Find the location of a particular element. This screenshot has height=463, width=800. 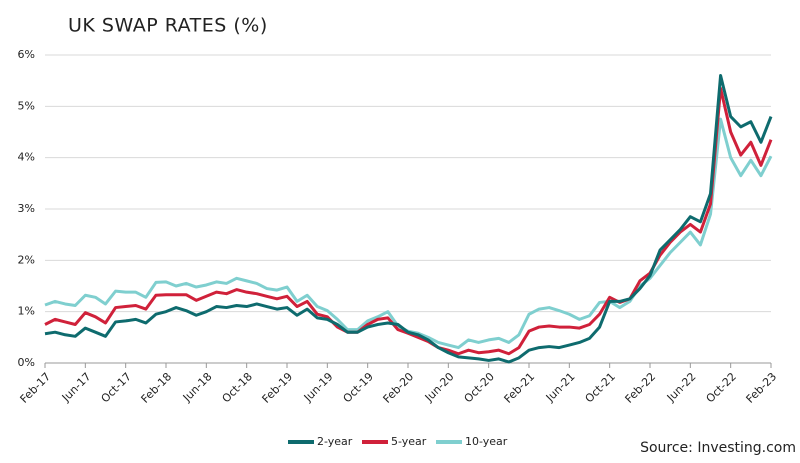

x-tick-label: Oct-21 is located at coordinates (600, 387).